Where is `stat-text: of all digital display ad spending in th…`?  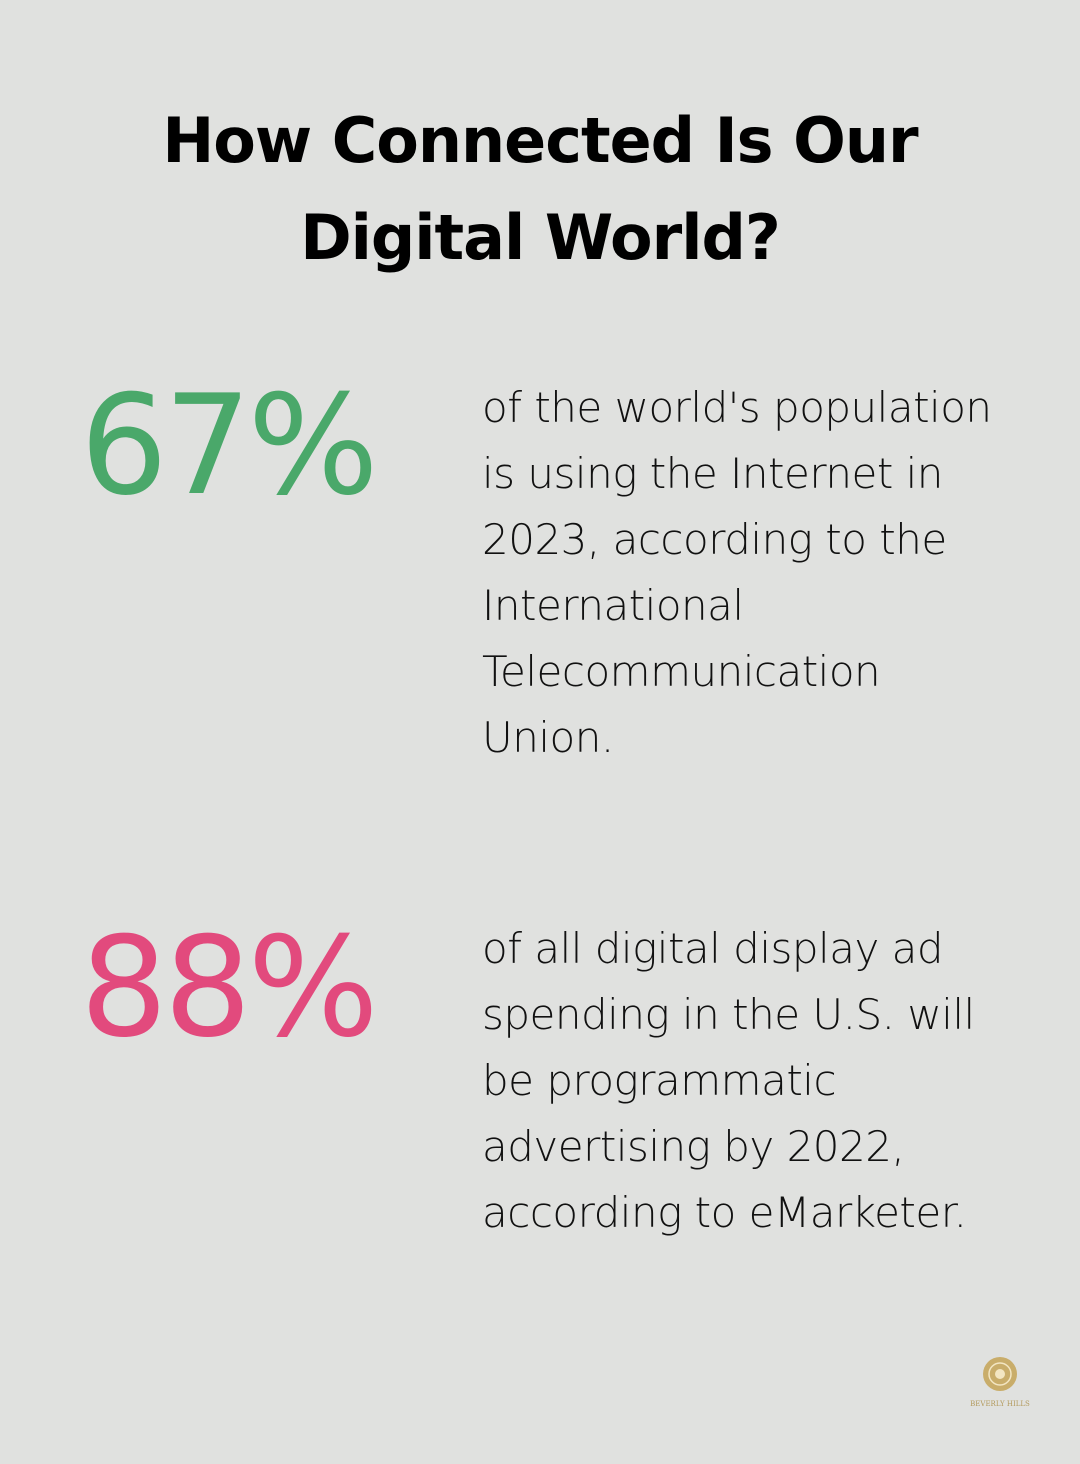
stat-text: of all digital display ad spending in th… is located at coordinates (728, 1080).